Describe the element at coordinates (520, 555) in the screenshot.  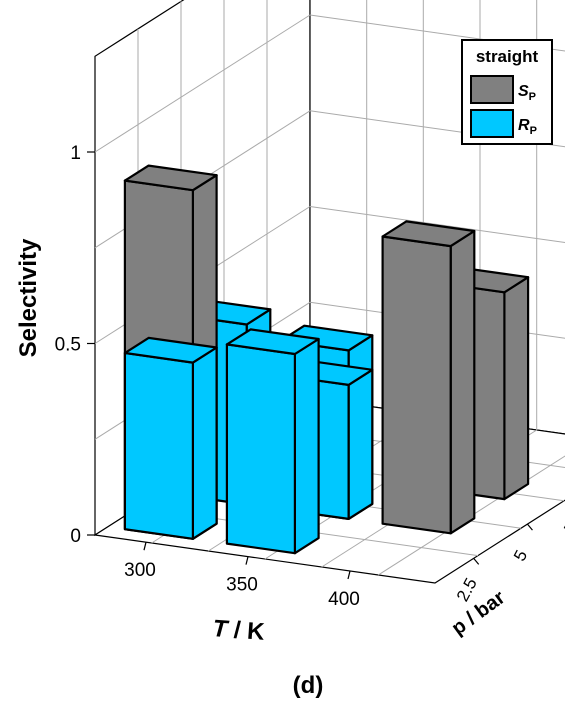
I see `z-tick-label: 5` at that location.